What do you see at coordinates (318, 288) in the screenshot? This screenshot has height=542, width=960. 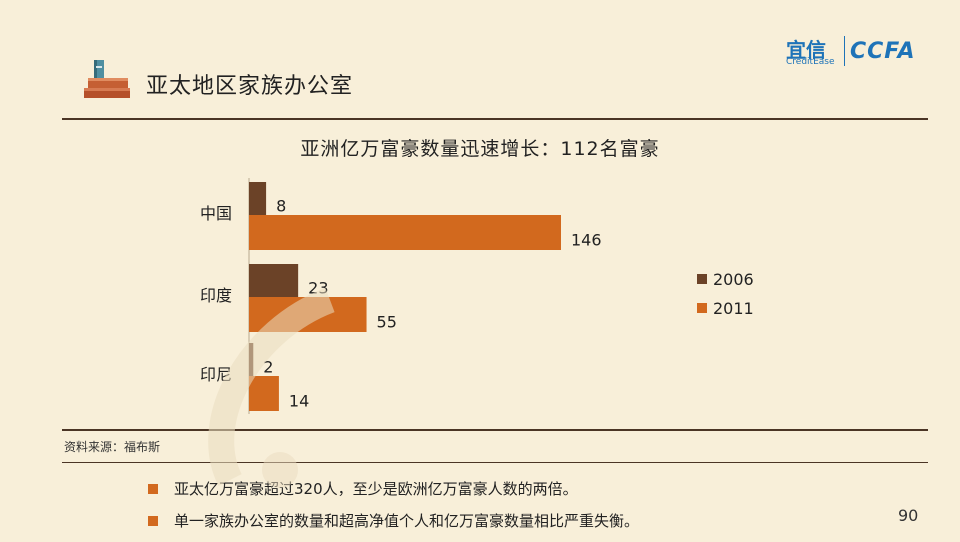 I see `data-label: 23` at bounding box center [318, 288].